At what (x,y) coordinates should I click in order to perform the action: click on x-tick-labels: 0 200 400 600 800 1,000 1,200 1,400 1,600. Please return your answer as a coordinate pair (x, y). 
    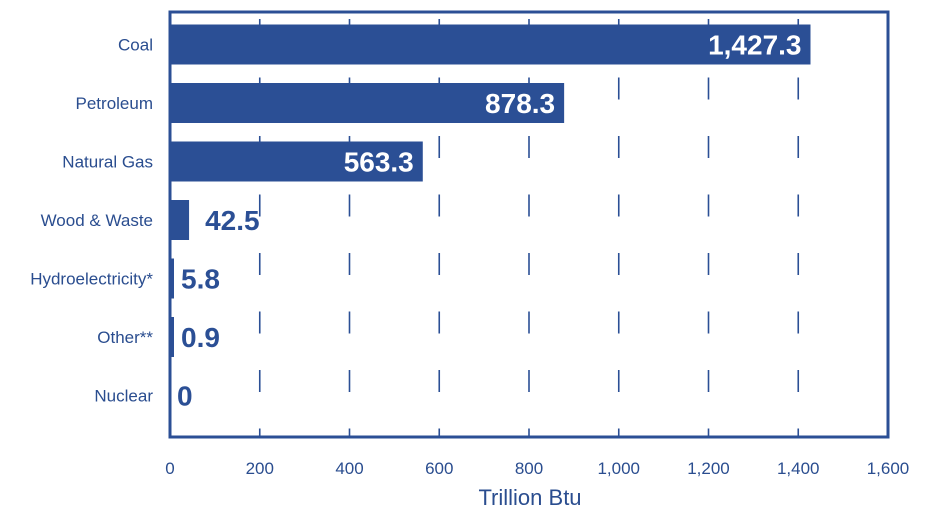
    Looking at the image, I should click on (537, 468).